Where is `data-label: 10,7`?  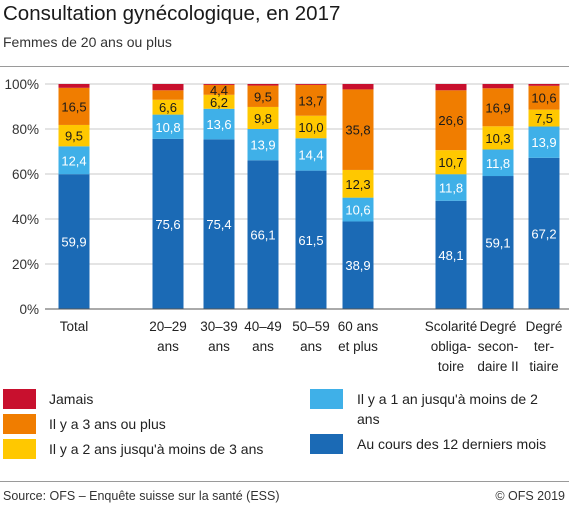 data-label: 10,7 is located at coordinates (450, 162).